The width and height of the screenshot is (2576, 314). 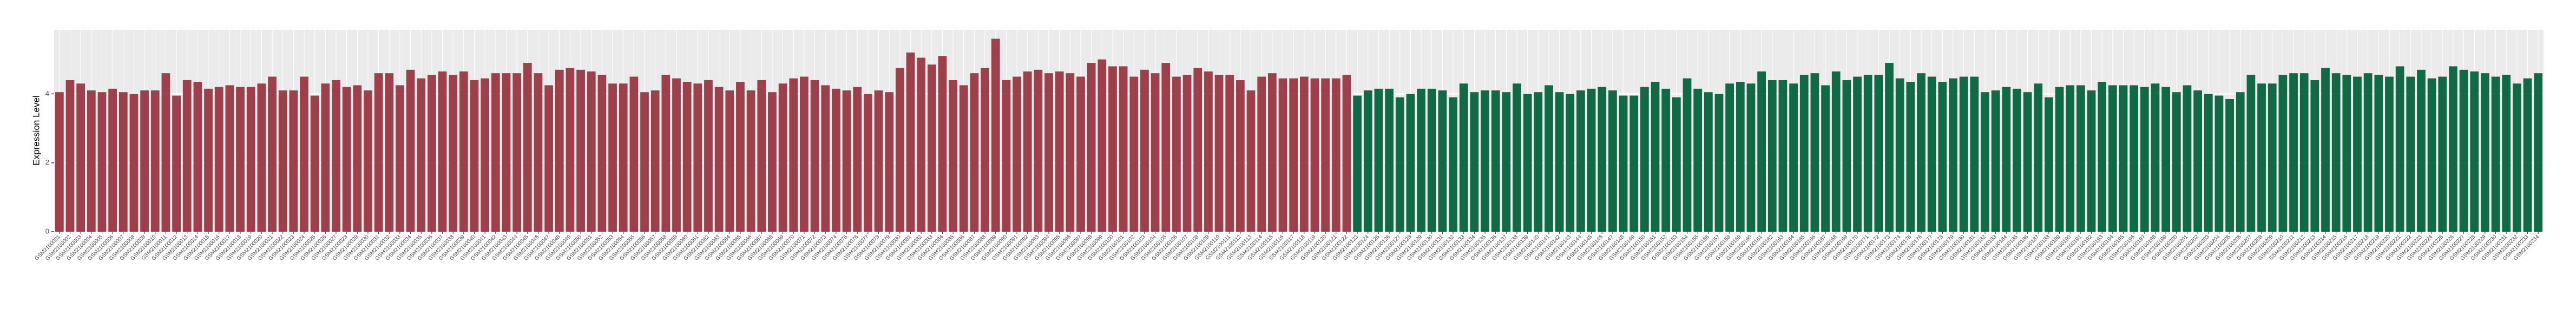 I want to click on y-axis-label: Expression Level, so click(x=36, y=130).